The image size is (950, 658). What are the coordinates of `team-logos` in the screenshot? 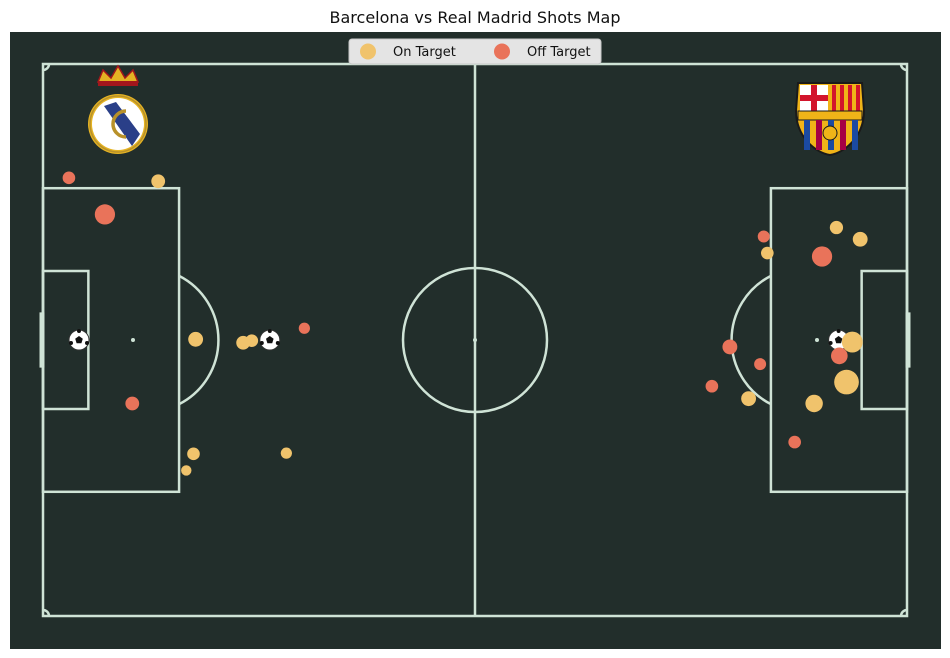 It's located at (477, 110).